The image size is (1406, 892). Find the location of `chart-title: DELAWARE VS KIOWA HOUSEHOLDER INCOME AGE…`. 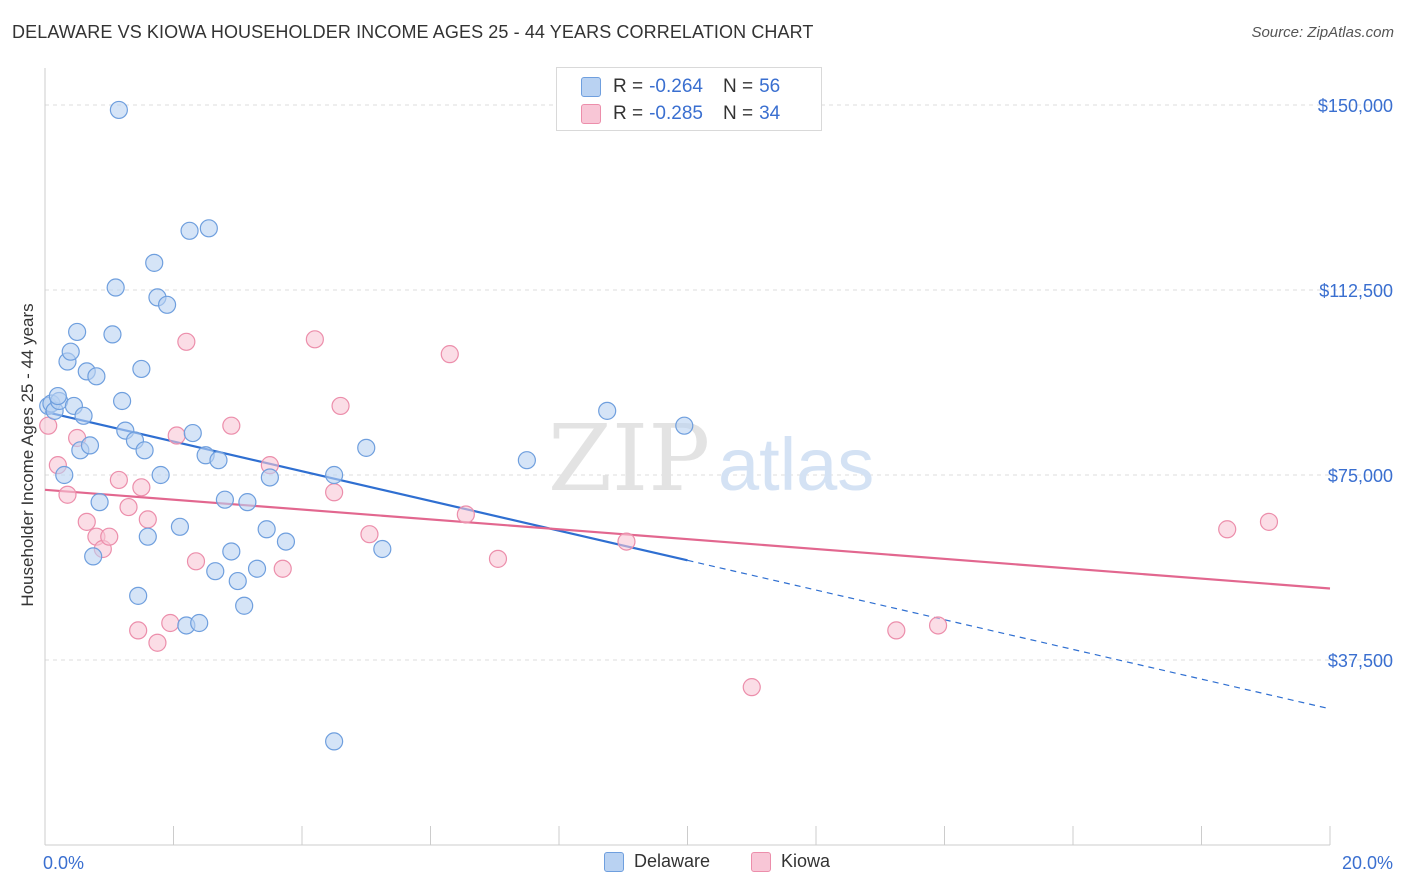

chart-title: DELAWARE VS KIOWA HOUSEHOLDER INCOME AGE… is located at coordinates (413, 32).